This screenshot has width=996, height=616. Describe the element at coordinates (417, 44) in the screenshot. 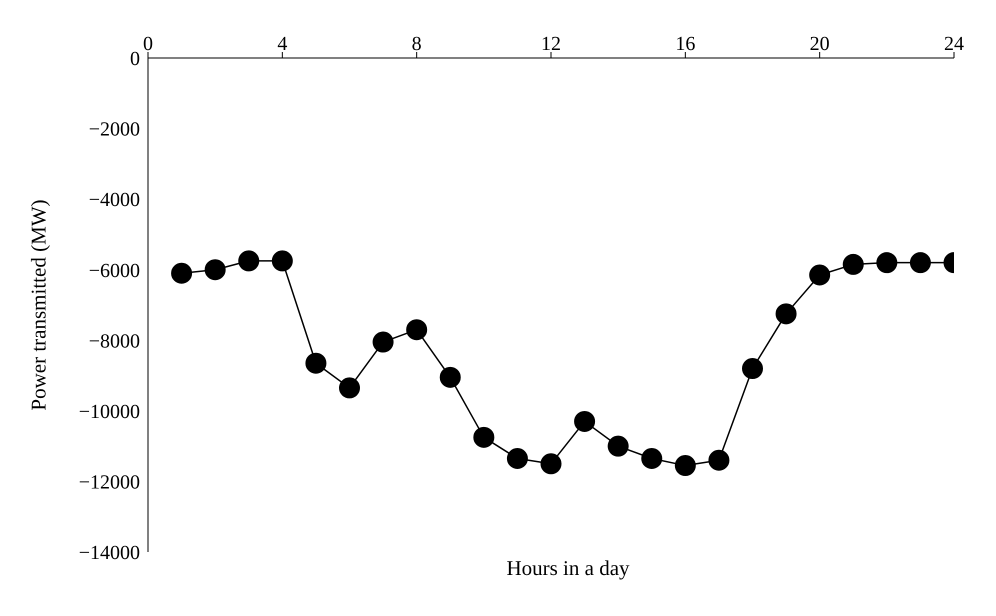

I see `x-tick-label: 8` at that location.